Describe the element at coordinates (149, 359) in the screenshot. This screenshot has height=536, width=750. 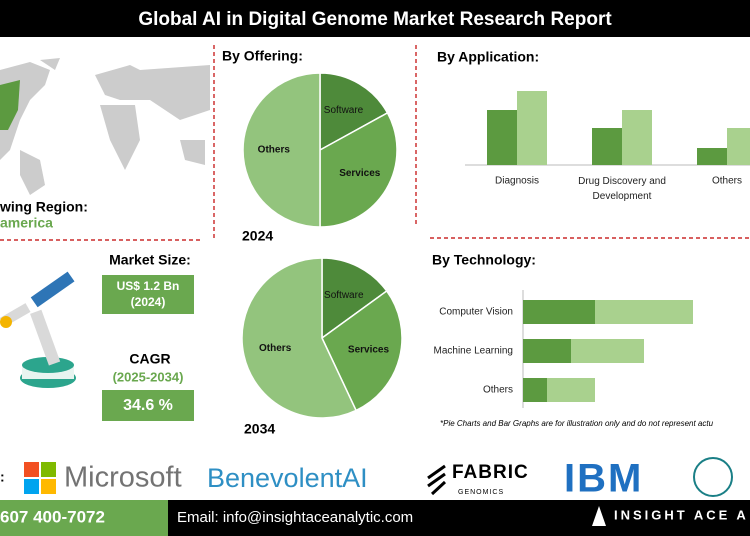
I see `cagr-label: CAGR` at that location.